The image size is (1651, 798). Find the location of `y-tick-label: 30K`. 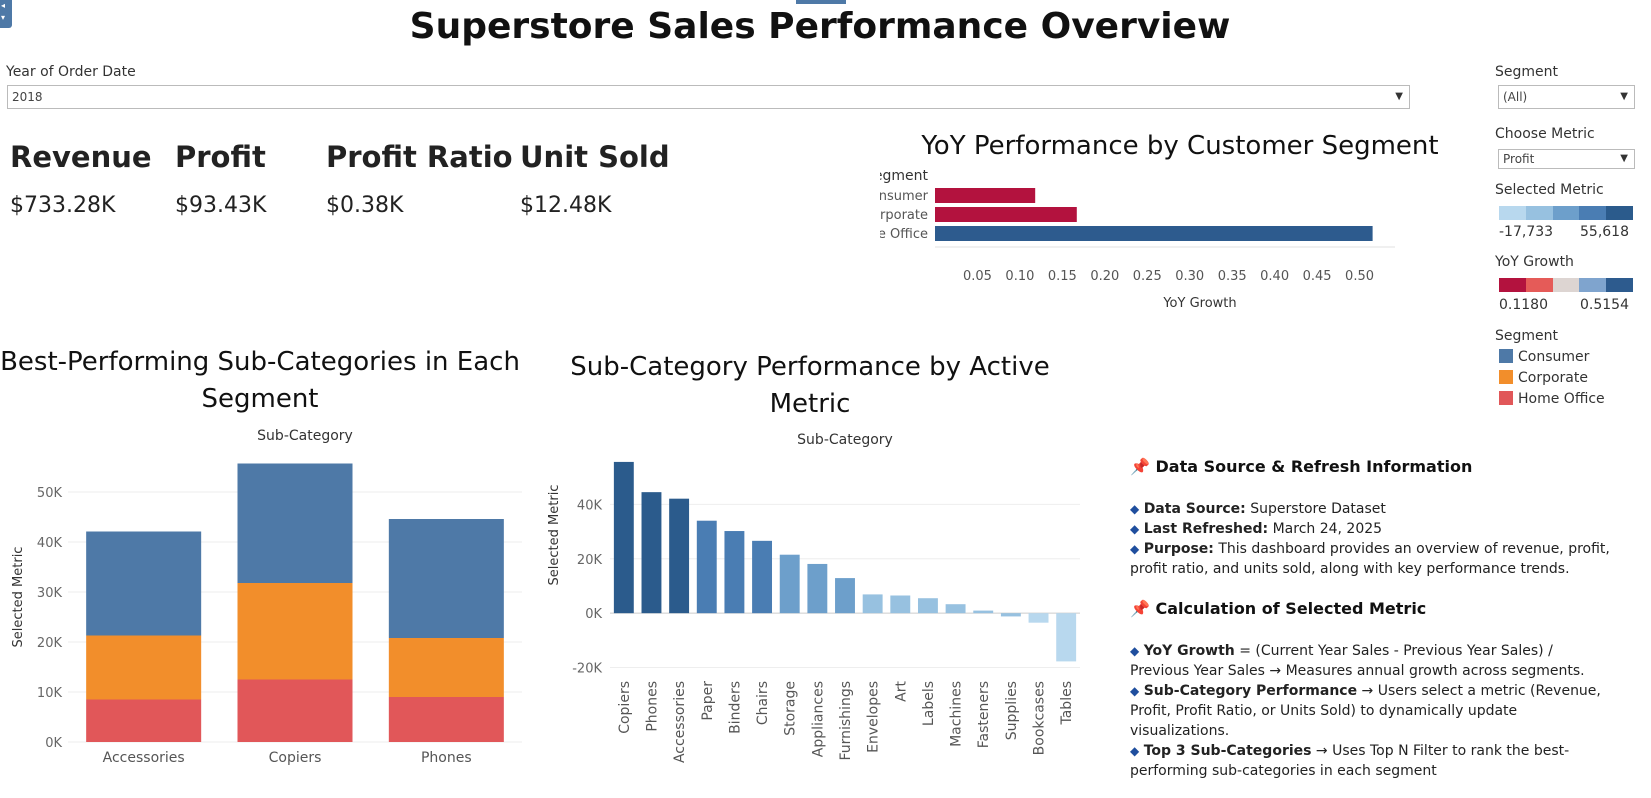

y-tick-label: 30K is located at coordinates (50, 593).